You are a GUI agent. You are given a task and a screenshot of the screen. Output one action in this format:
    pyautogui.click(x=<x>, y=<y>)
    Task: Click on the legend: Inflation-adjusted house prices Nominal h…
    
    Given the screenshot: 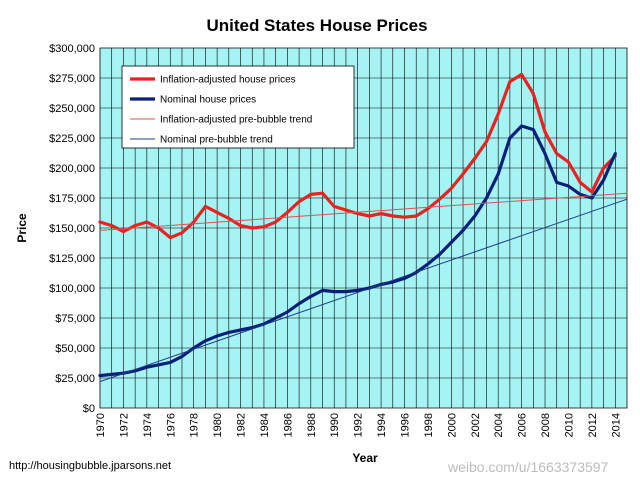 What is the action you would take?
    pyautogui.click(x=238, y=107)
    